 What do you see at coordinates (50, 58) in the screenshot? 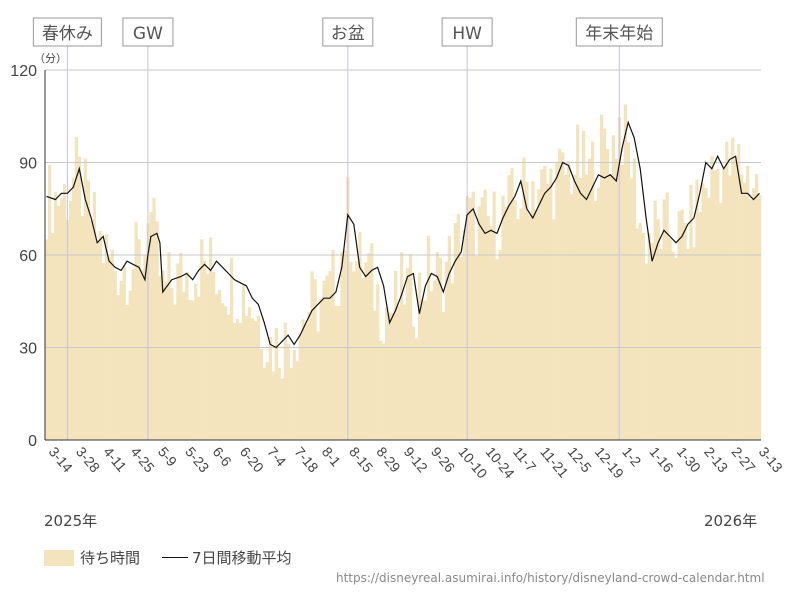
I see `y-unit-label: （分）` at bounding box center [50, 58].